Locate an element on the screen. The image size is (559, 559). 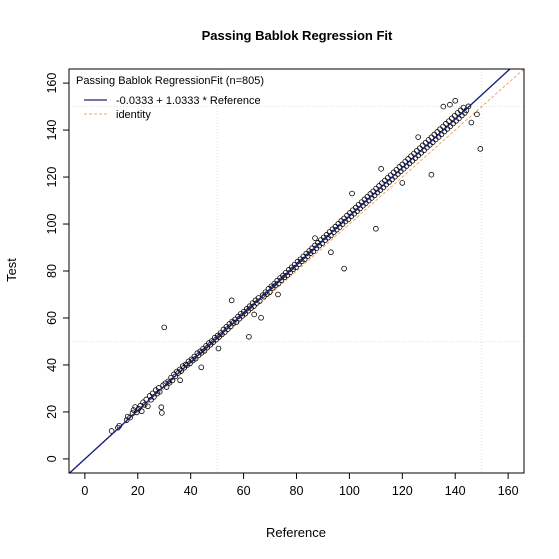
y-tick-label: 100 is located at coordinates (52, 224).